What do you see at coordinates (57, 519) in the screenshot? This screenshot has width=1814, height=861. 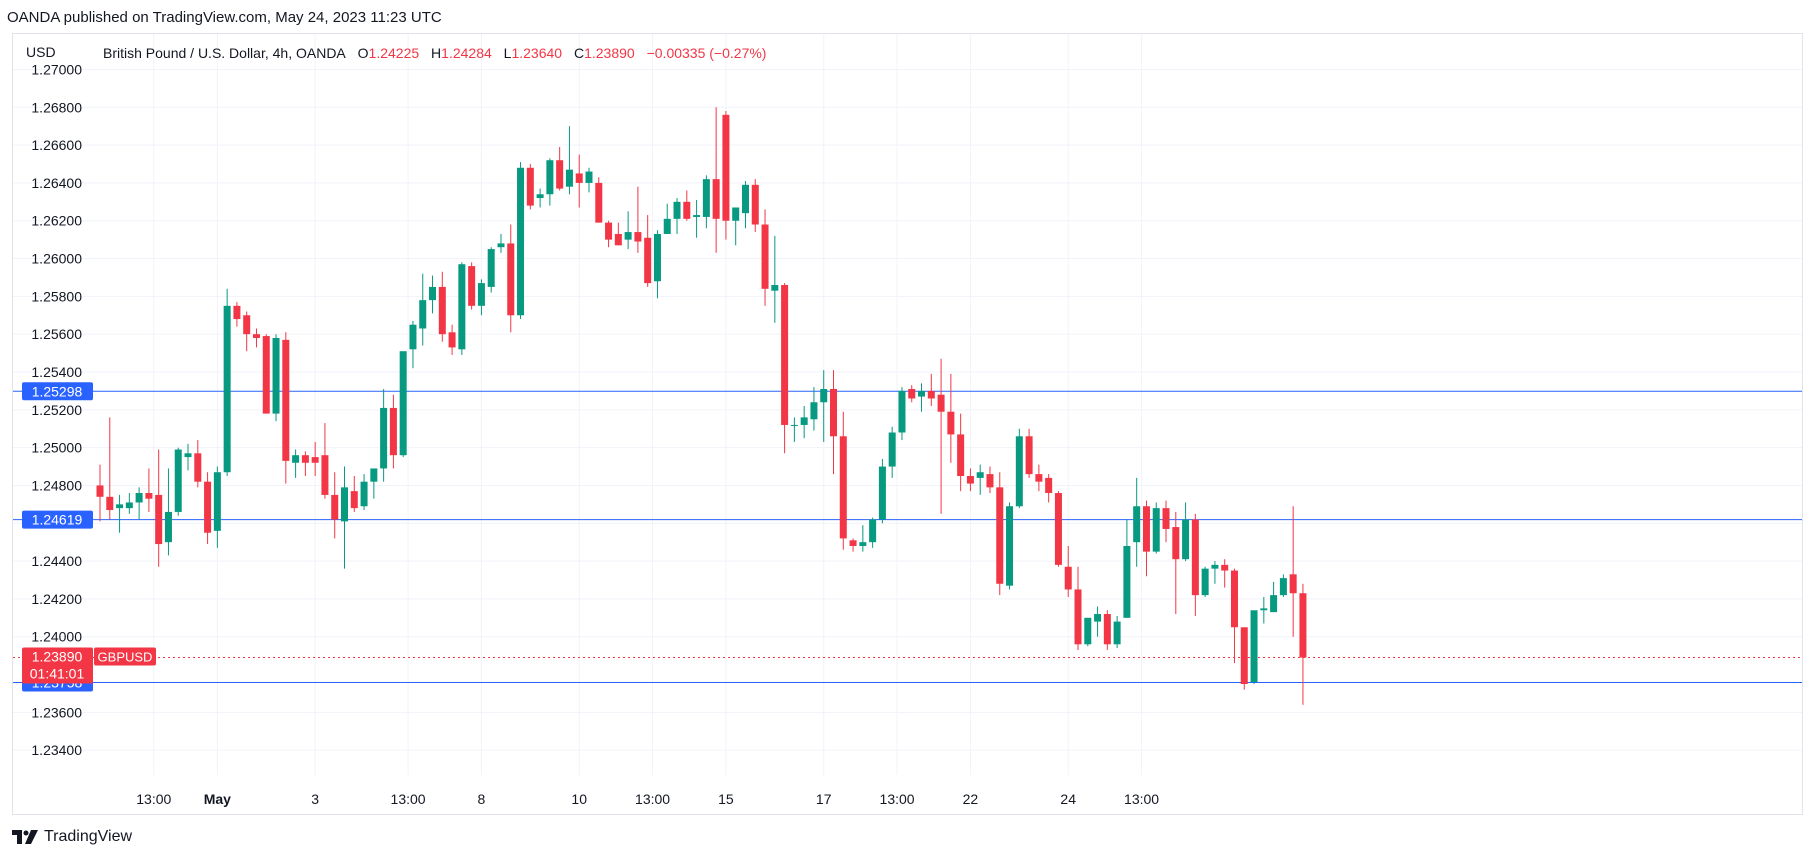 I see `level-badge` at bounding box center [57, 519].